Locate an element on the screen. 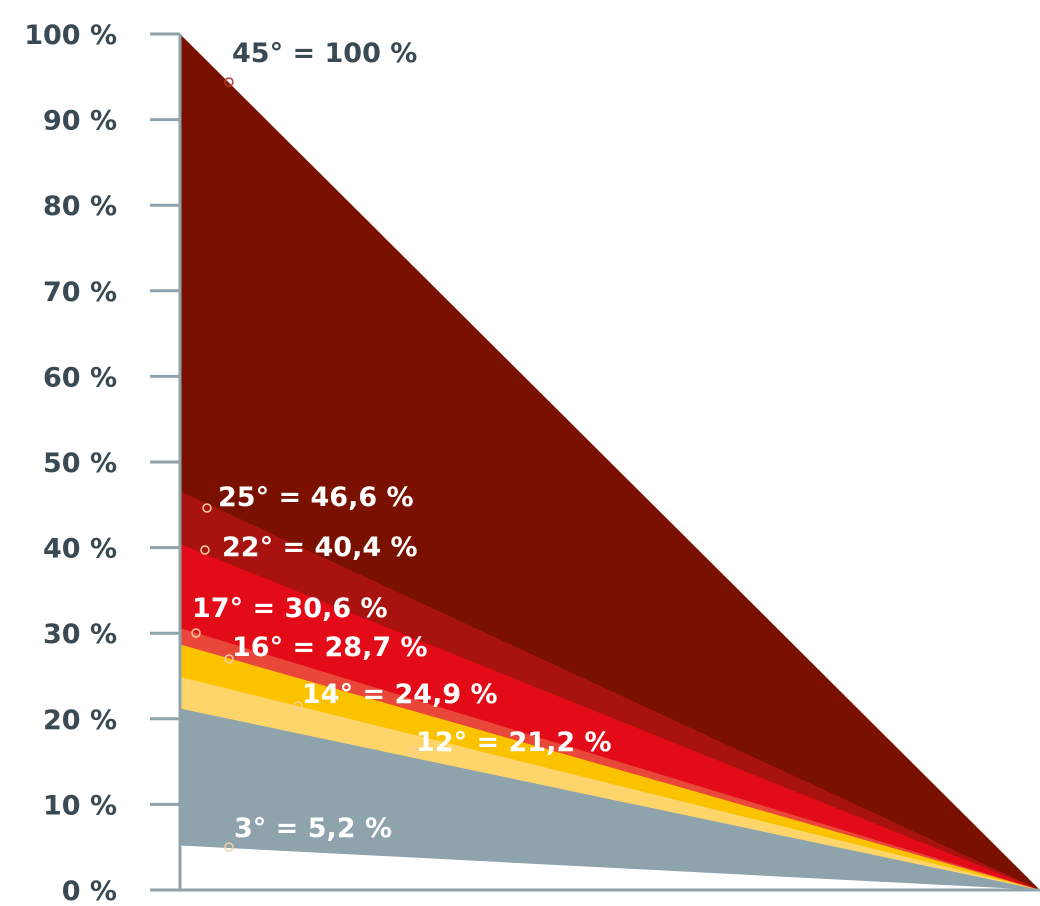 The image size is (1040, 906). y-tick-label: 70 % is located at coordinates (80, 292).